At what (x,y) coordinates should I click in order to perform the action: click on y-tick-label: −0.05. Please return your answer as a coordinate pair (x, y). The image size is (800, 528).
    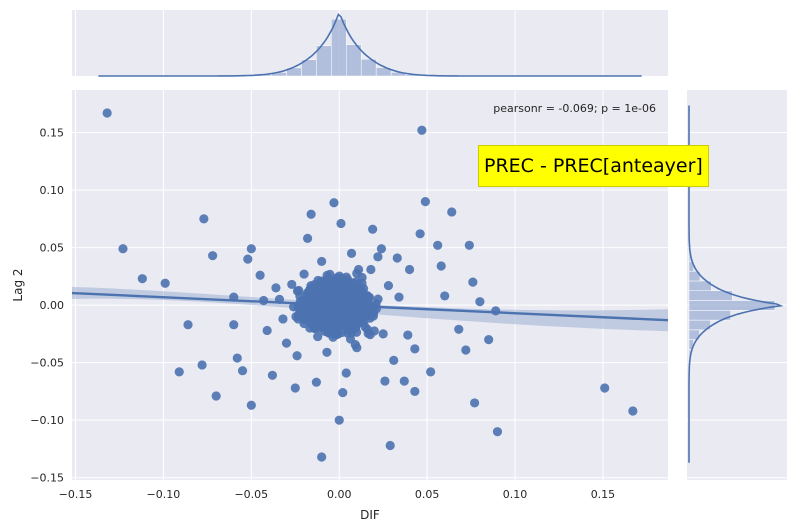
    Looking at the image, I should click on (47, 363).